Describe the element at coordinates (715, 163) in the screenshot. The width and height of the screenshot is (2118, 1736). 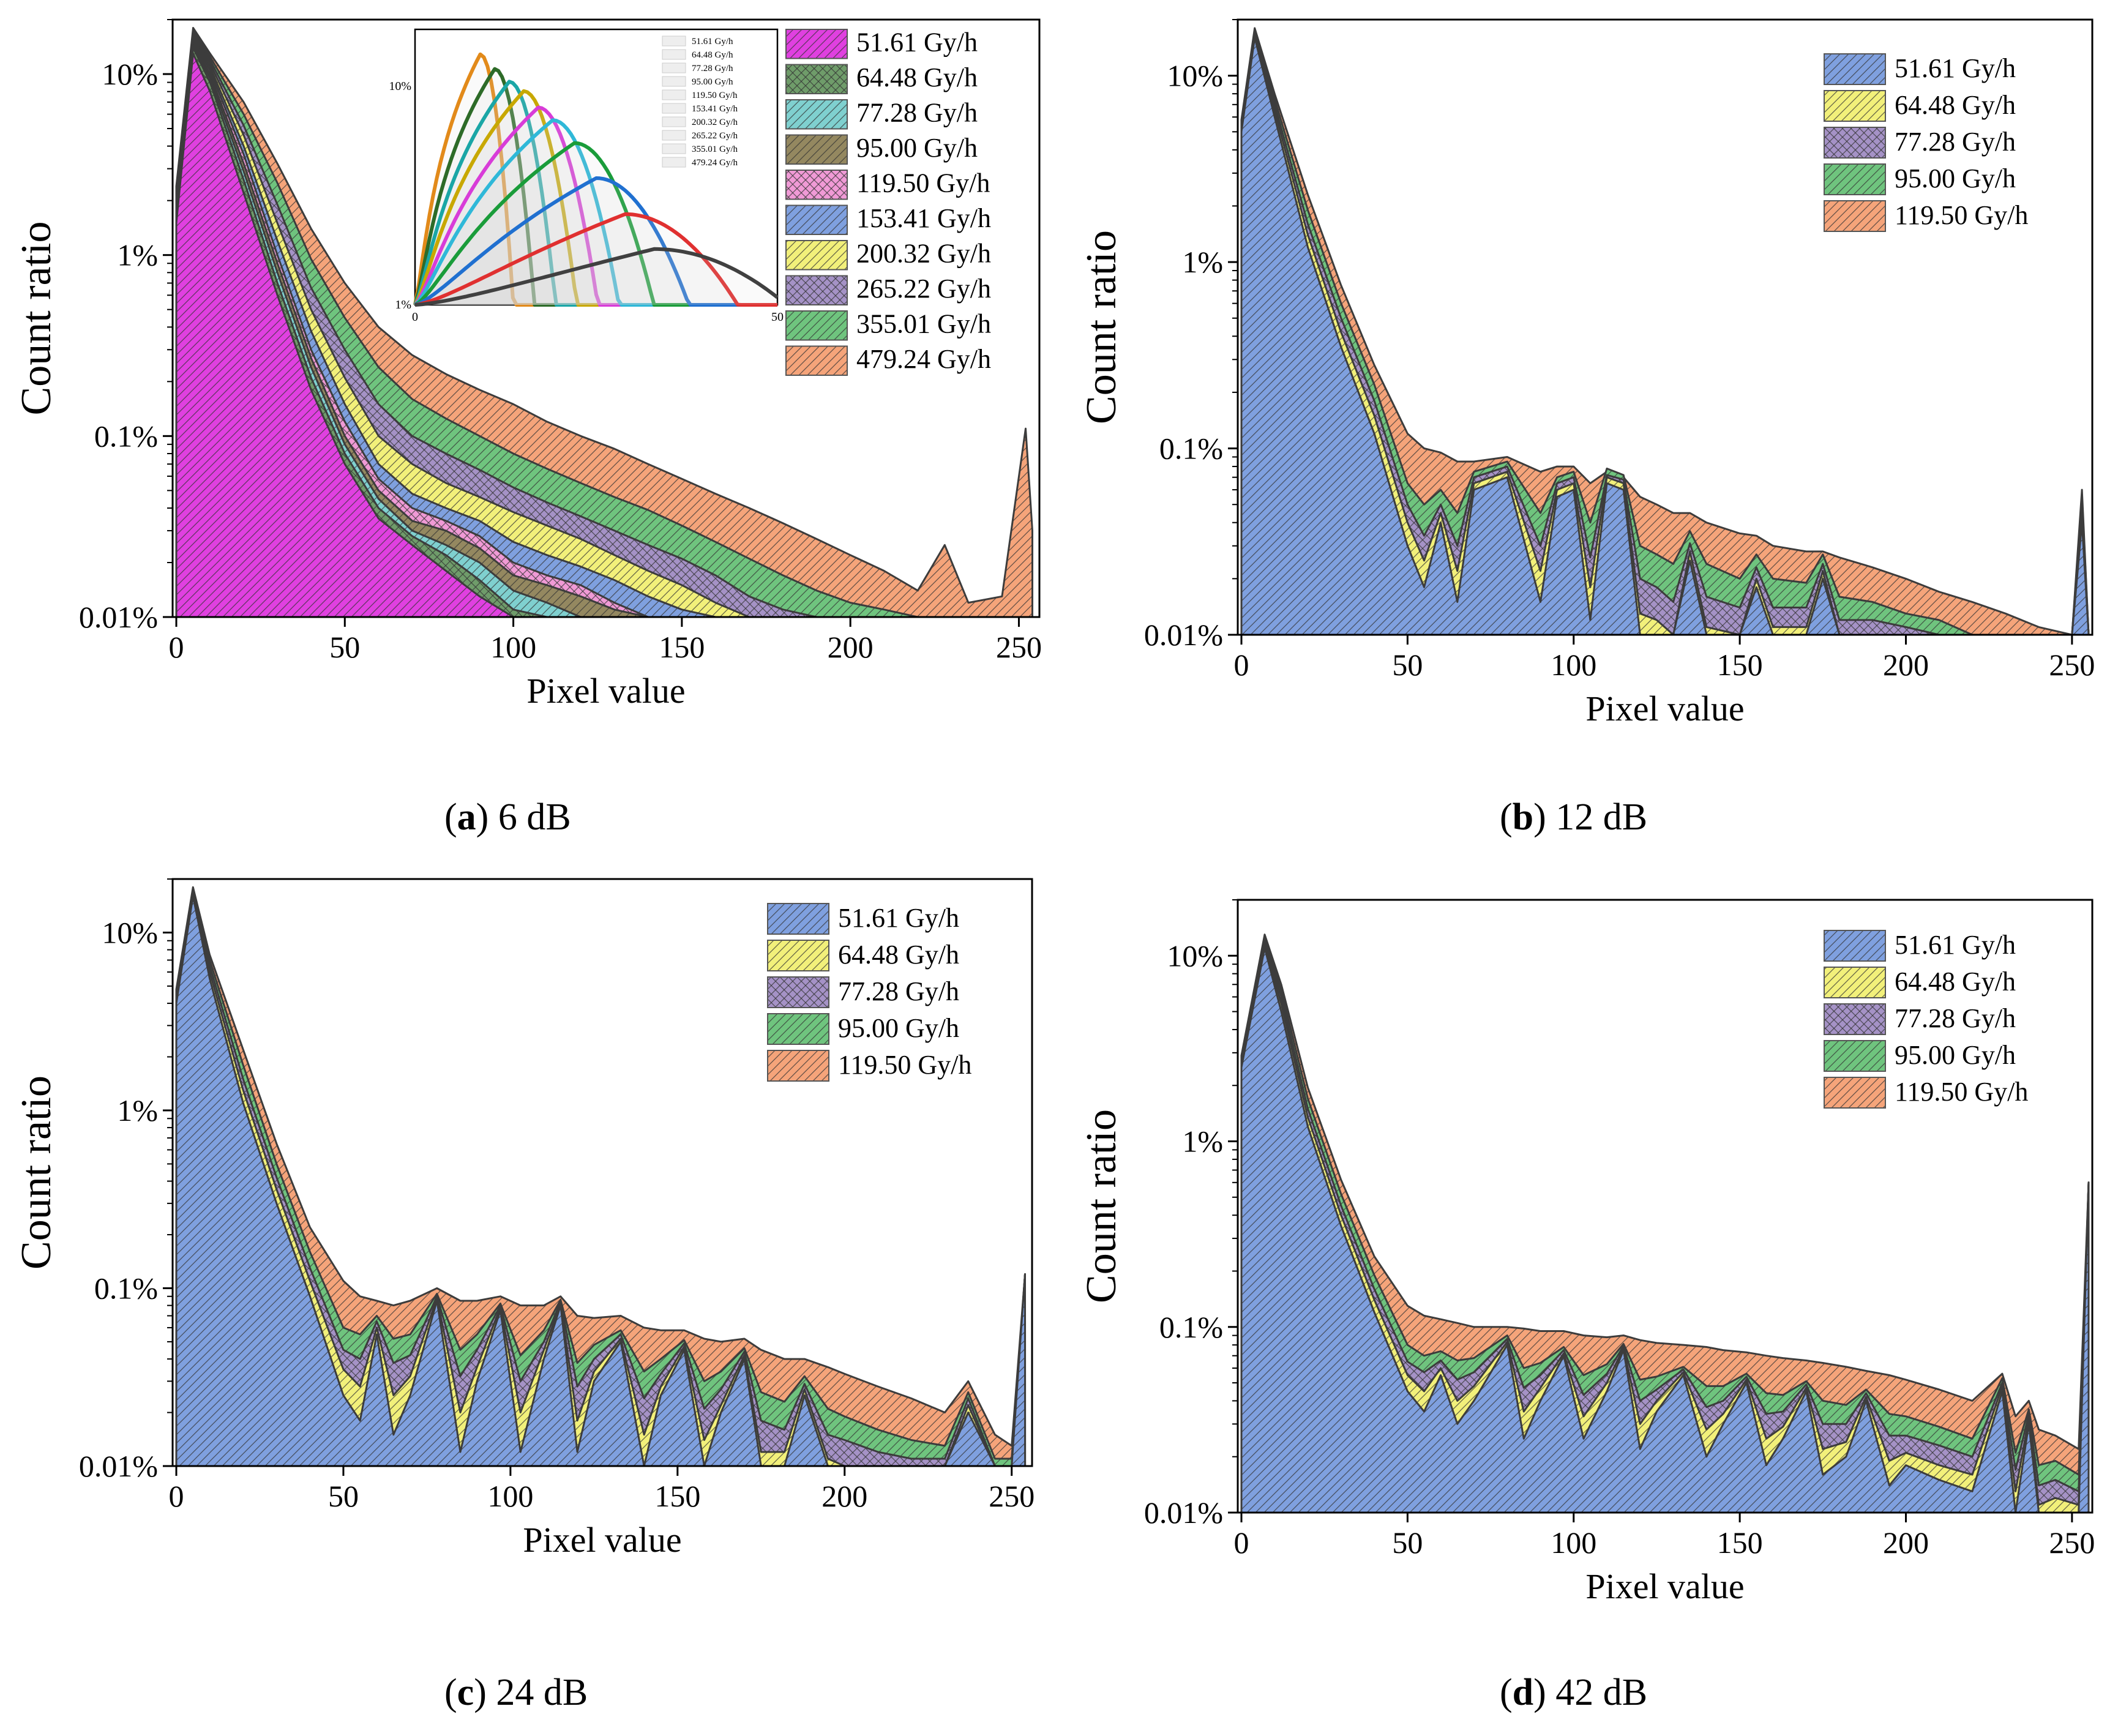
I see `inset-legend-label: 479.24 Gy/h` at that location.